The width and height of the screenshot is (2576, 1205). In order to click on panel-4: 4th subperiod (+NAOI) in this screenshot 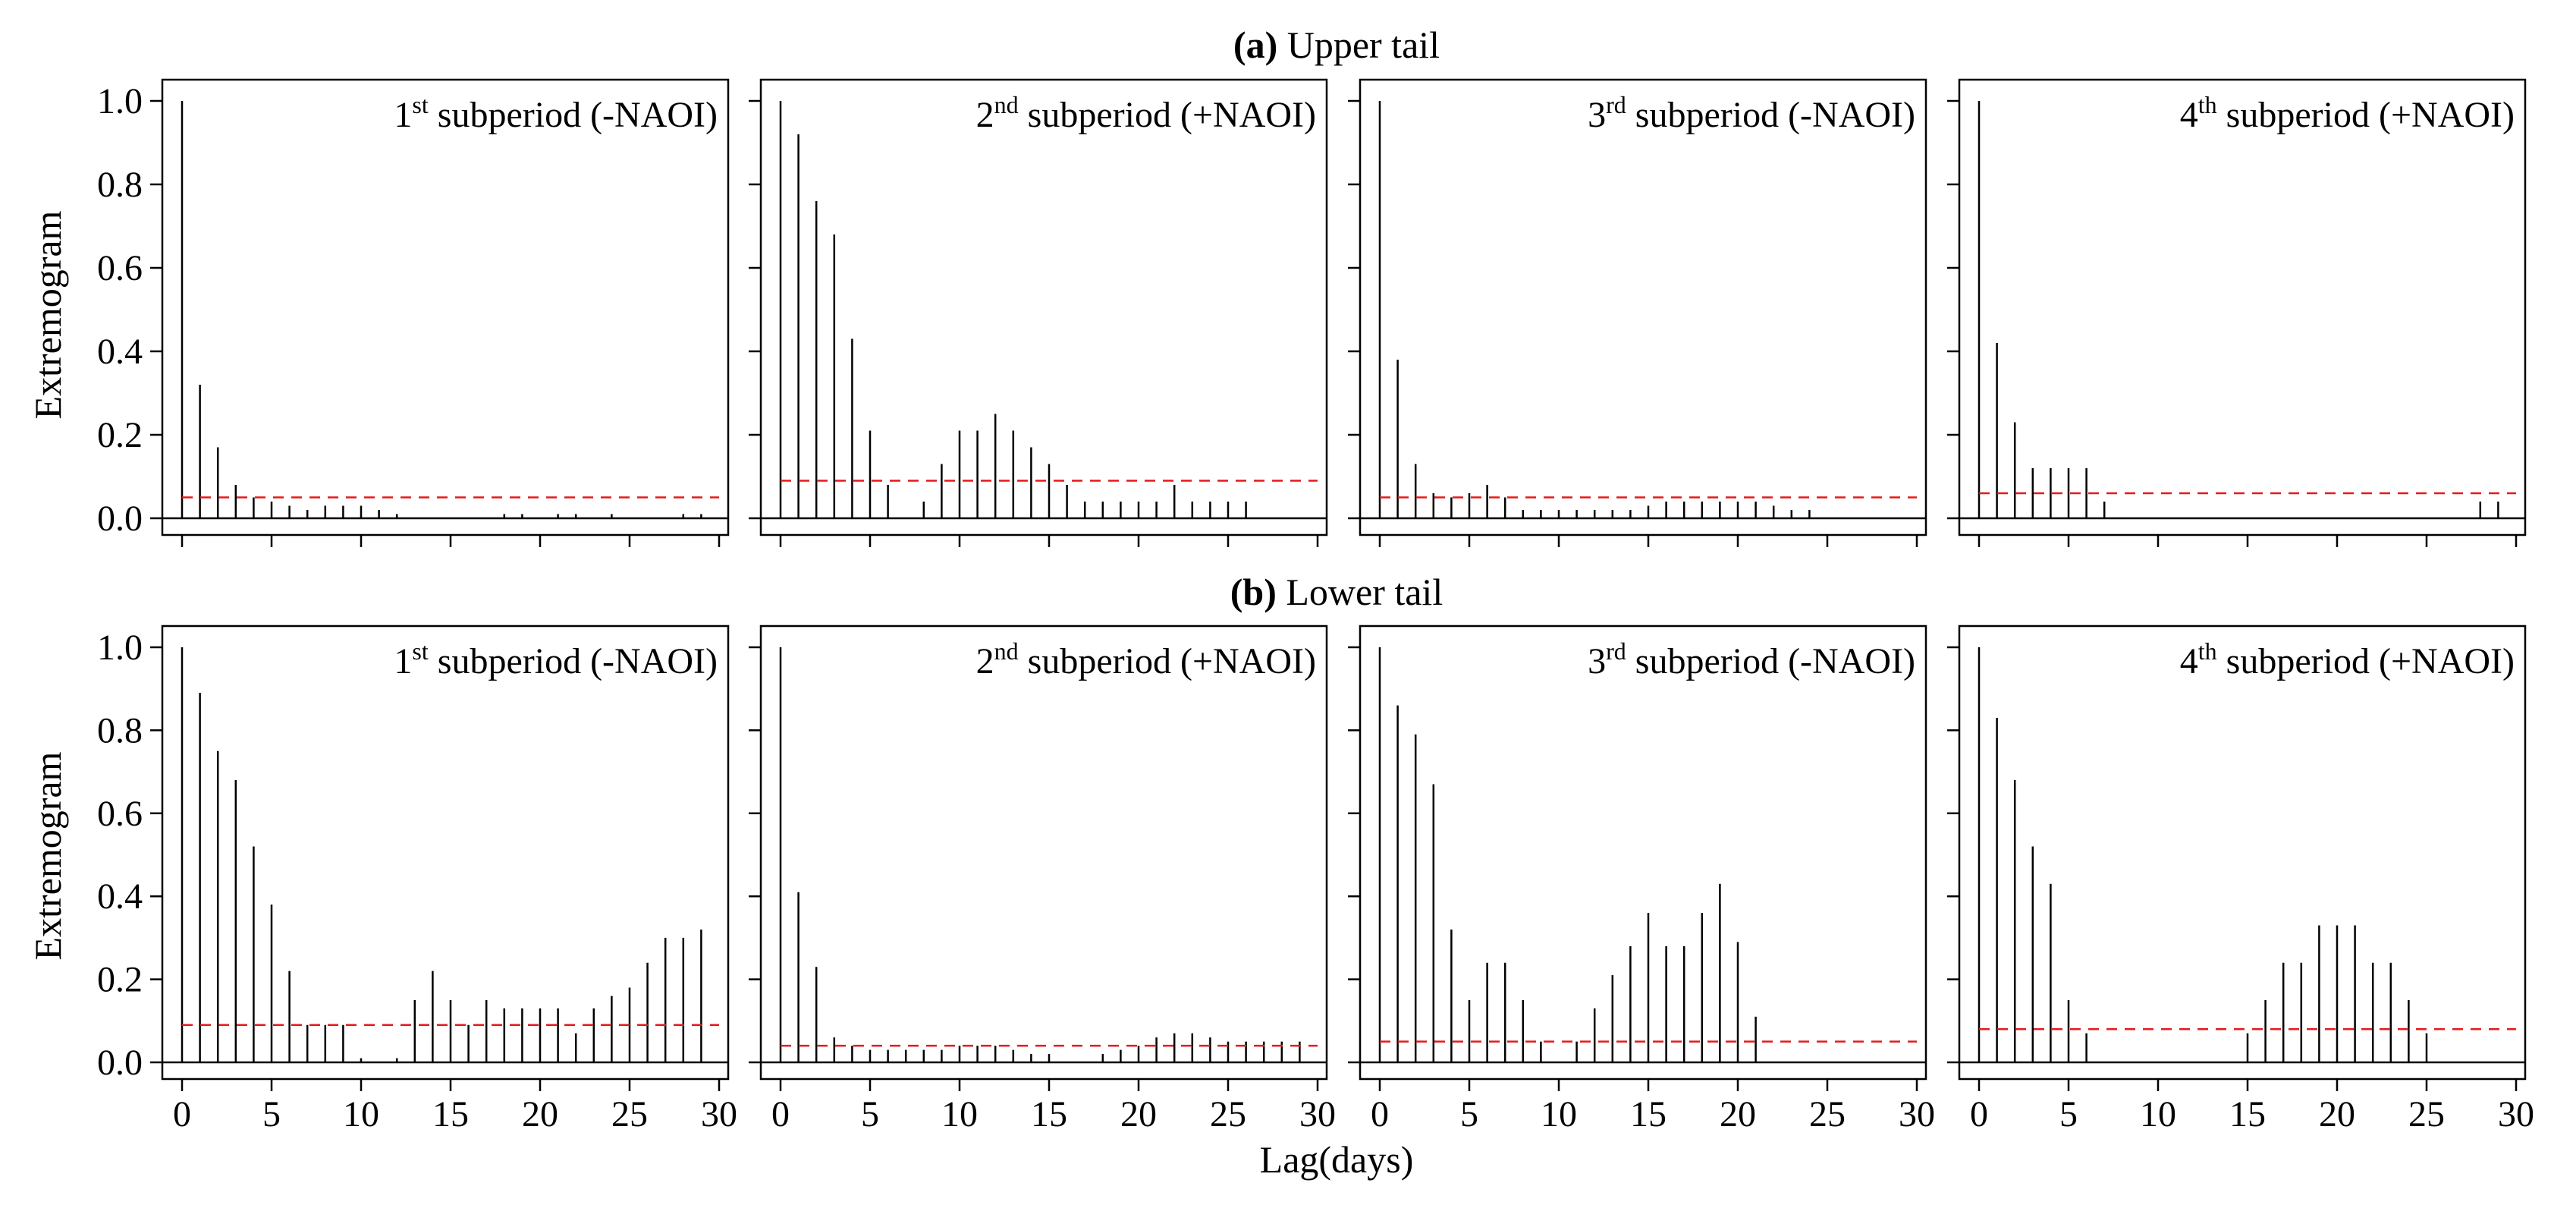, I will do `click(2237, 313)`.